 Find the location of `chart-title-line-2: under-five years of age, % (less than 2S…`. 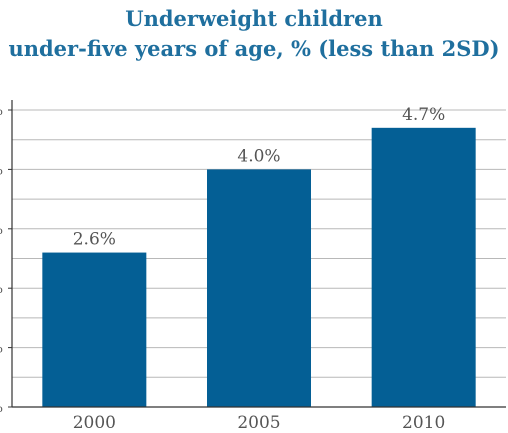

chart-title-line-2: under-five years of age, % (less than 2S… is located at coordinates (254, 48).